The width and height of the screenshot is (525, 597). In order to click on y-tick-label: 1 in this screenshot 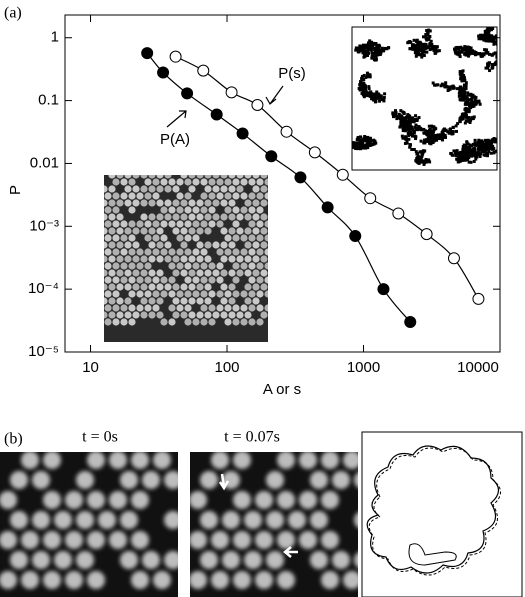, I will do `click(55, 37)`.